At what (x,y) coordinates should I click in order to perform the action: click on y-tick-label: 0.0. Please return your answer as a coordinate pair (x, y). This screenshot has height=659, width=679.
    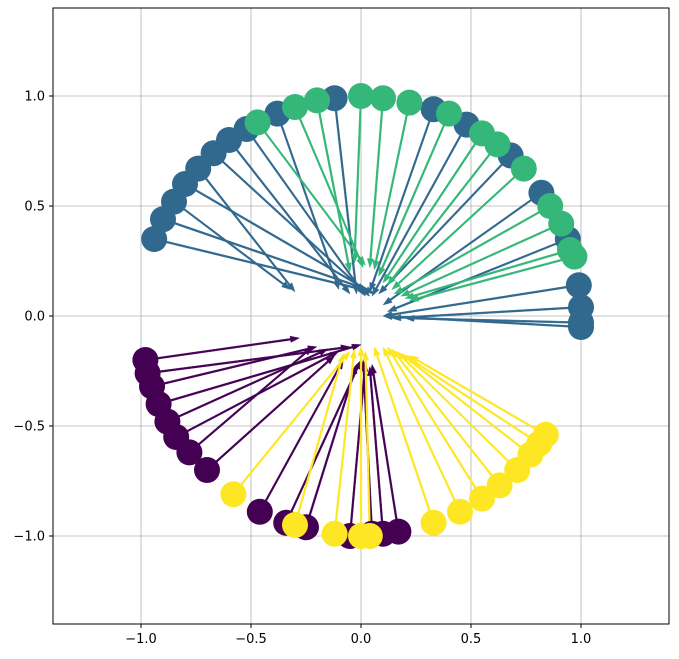
    Looking at the image, I should click on (34, 317).